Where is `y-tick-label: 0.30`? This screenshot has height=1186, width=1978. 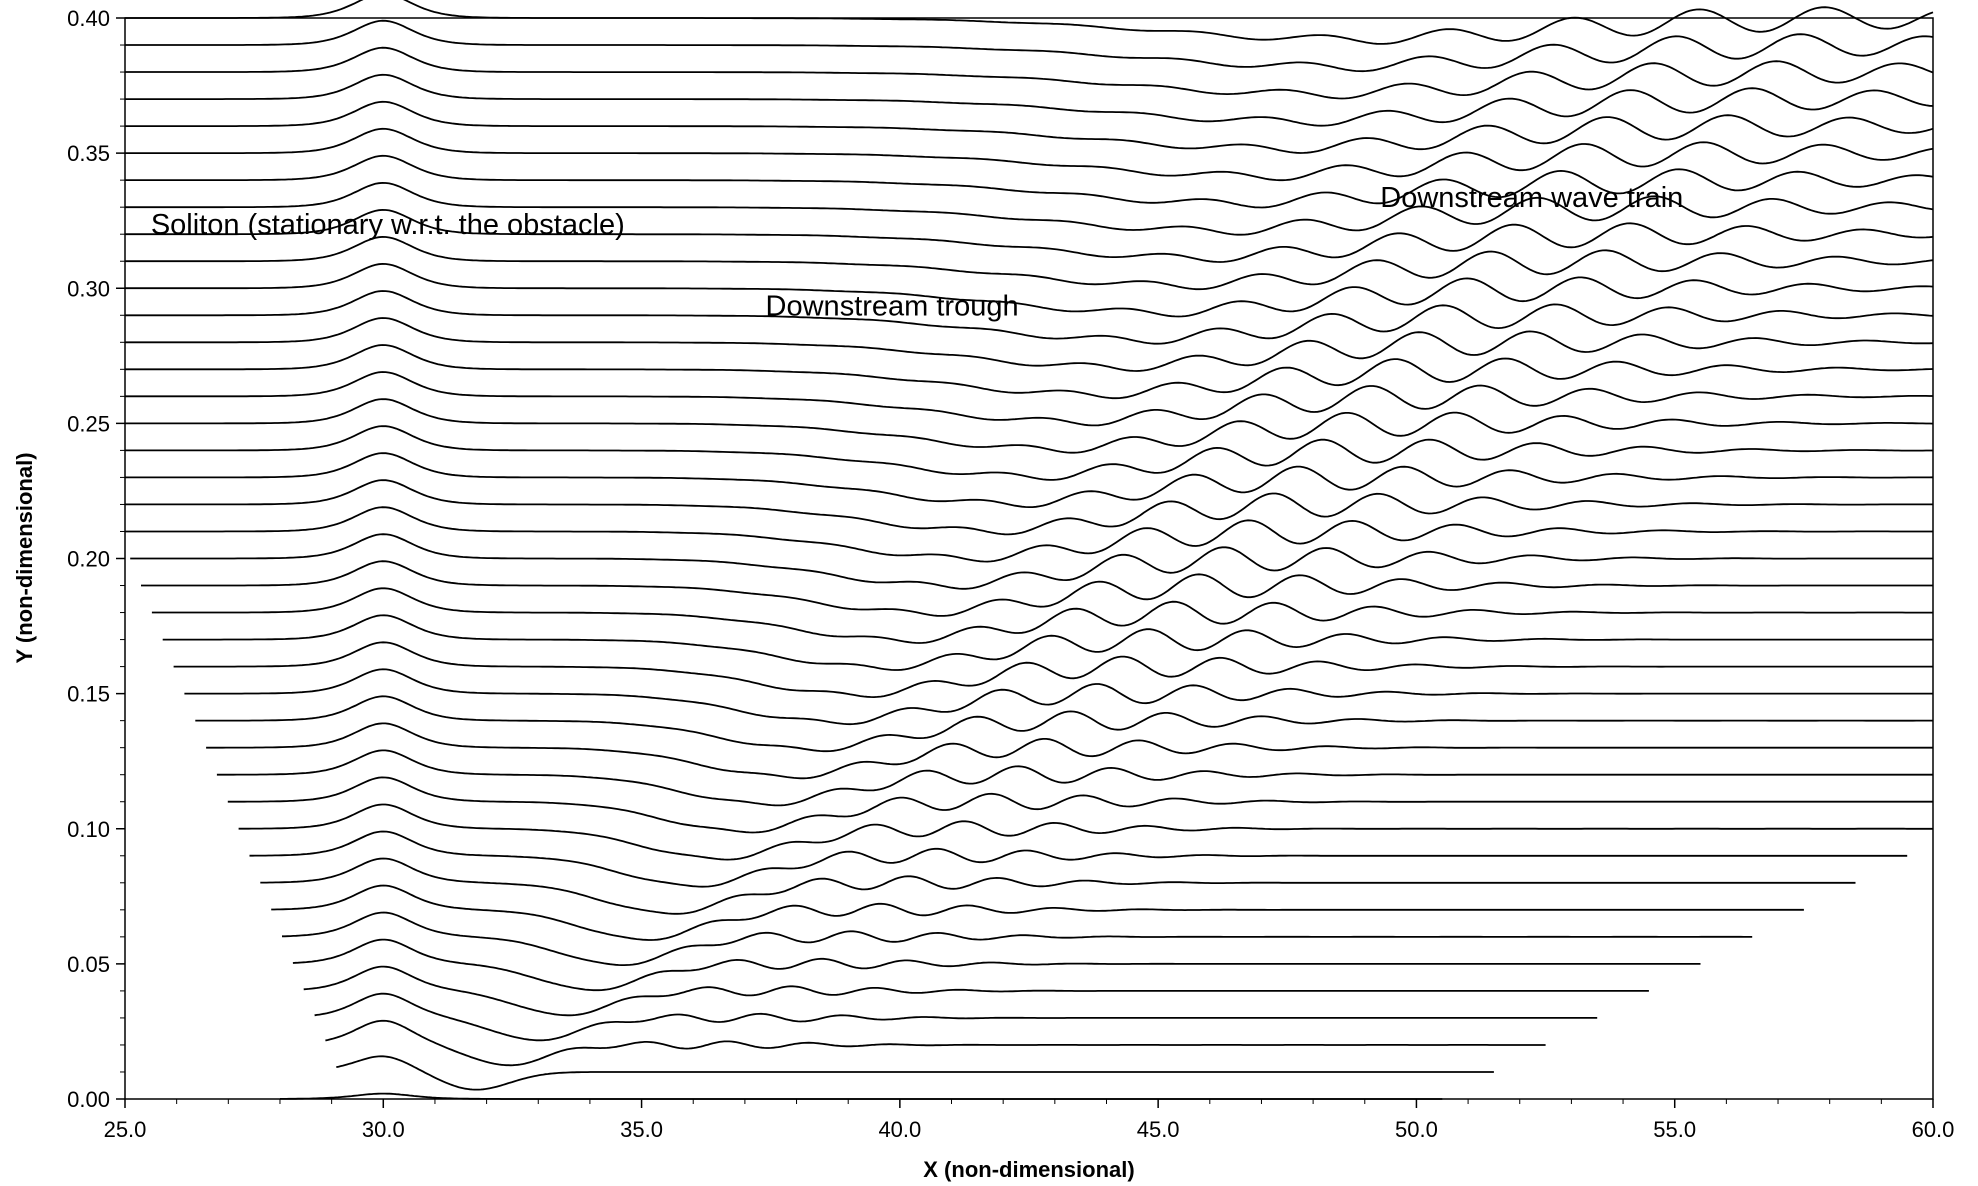 y-tick-label: 0.30 is located at coordinates (88, 288).